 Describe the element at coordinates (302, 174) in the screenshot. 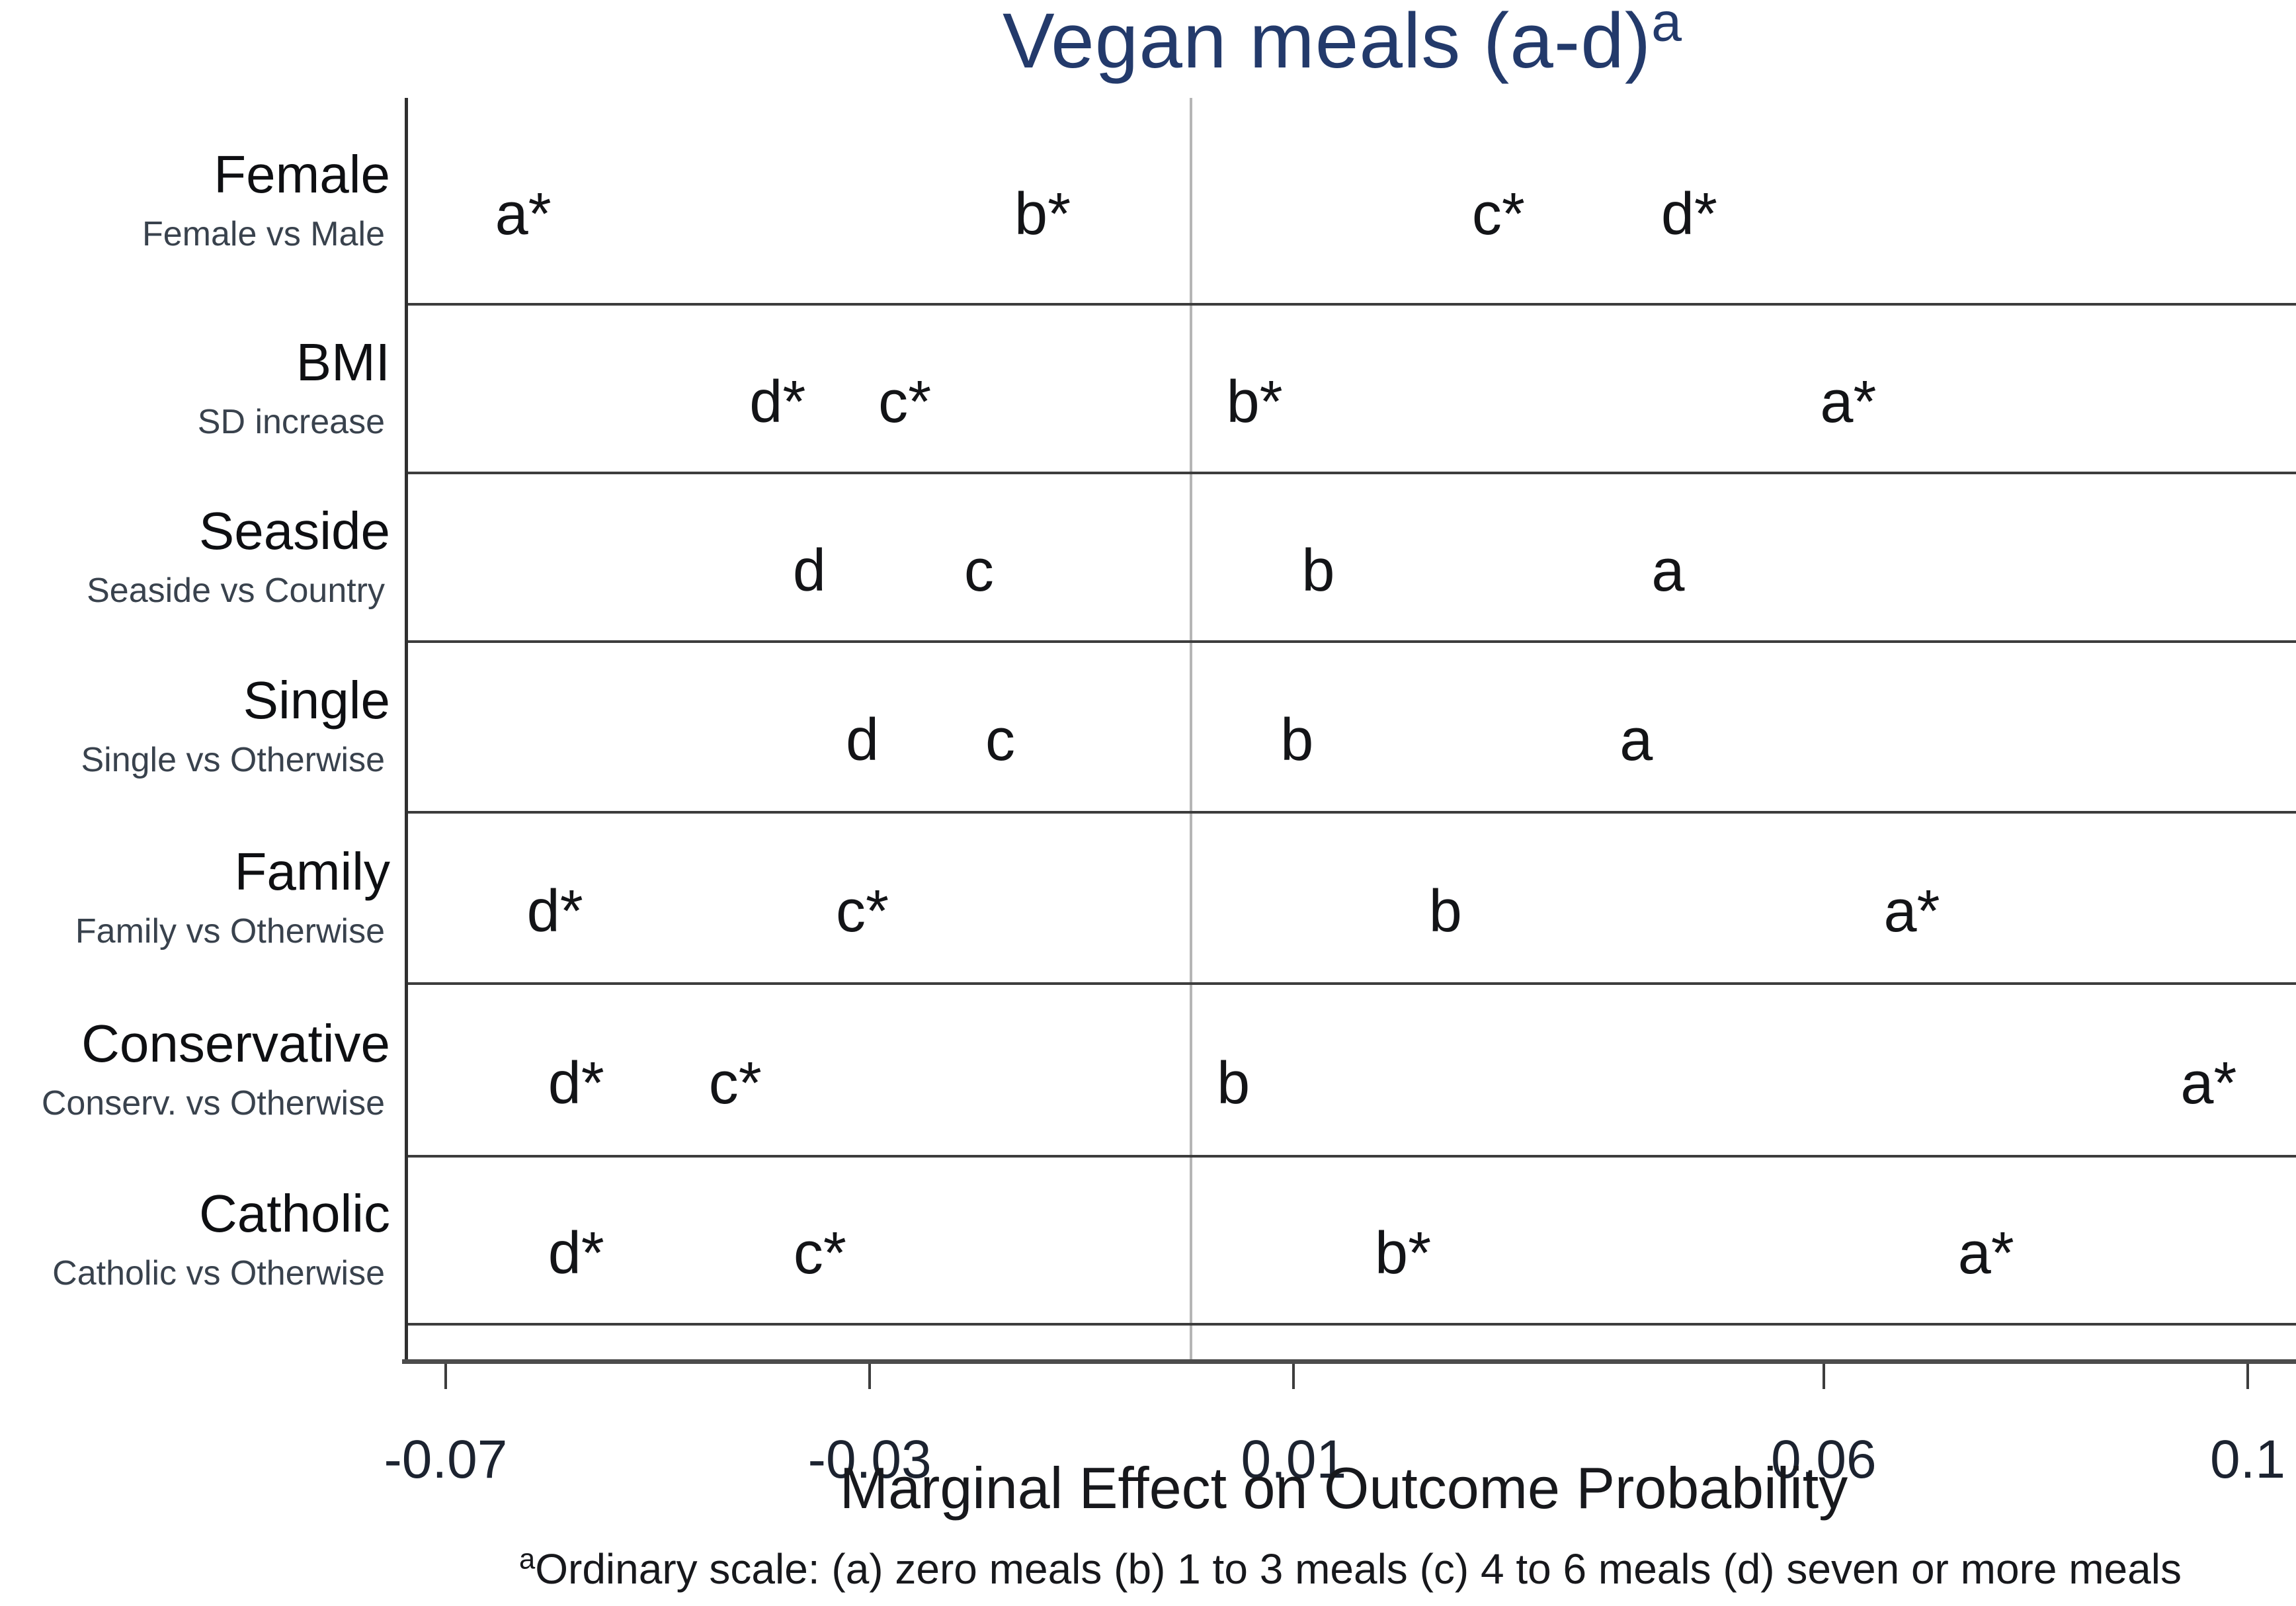

I see `category-label: Female` at that location.